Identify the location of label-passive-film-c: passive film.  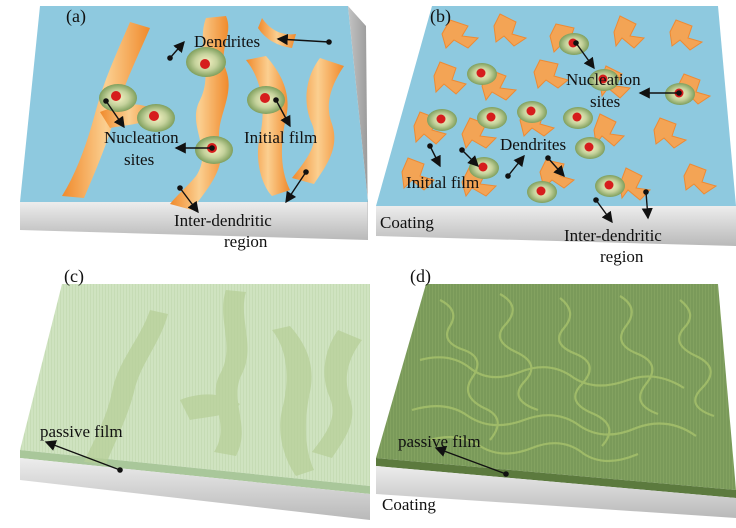
(81, 431).